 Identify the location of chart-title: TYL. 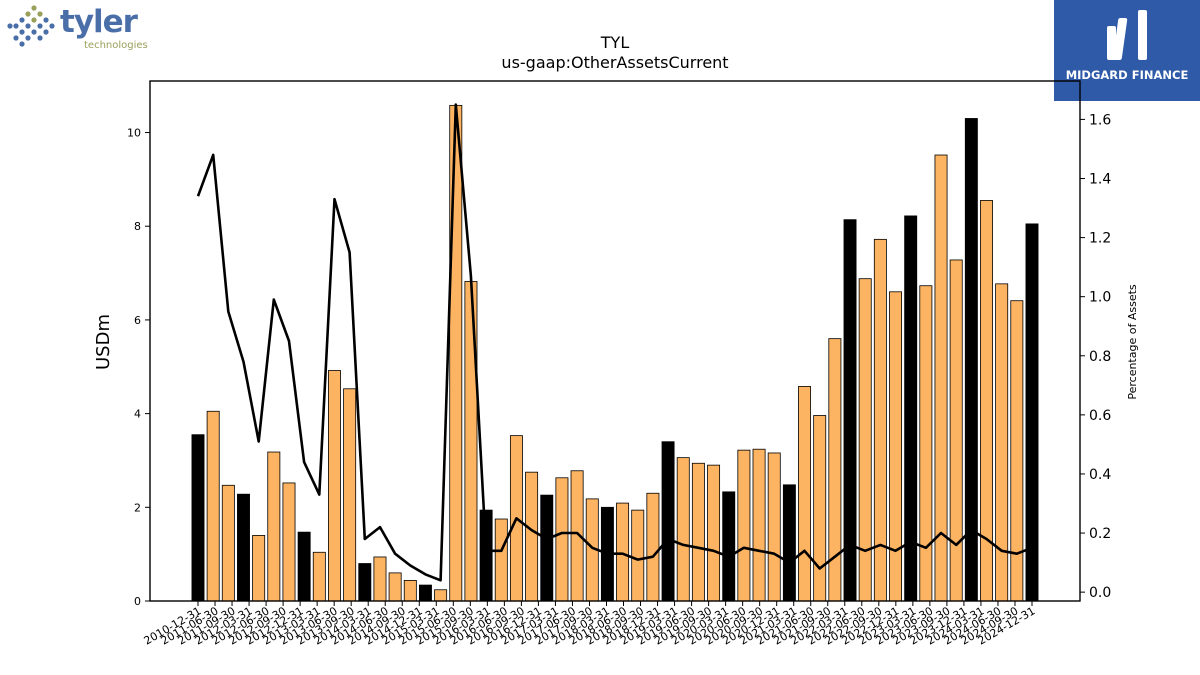
(615, 42).